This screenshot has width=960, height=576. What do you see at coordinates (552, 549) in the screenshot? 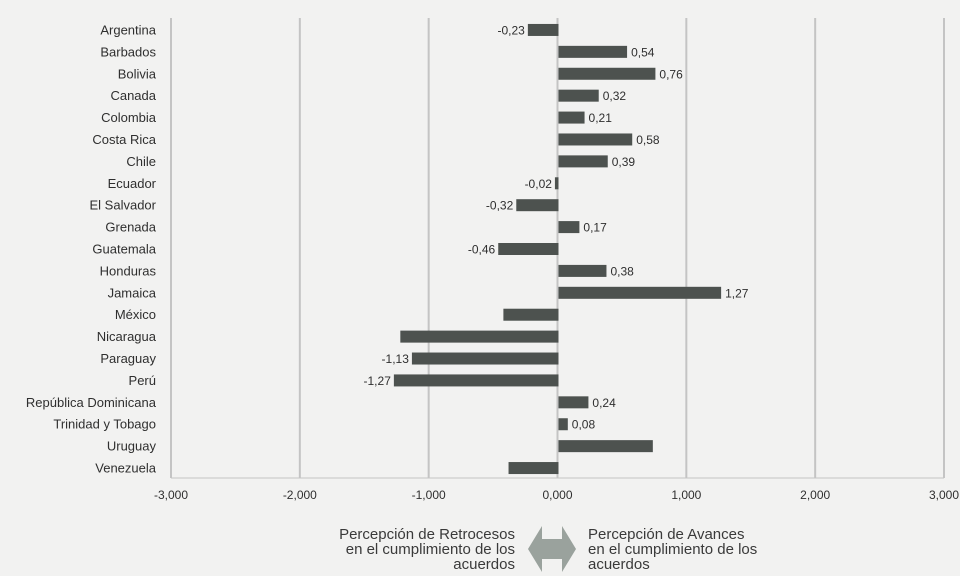
I see `double-arrow-icon` at bounding box center [552, 549].